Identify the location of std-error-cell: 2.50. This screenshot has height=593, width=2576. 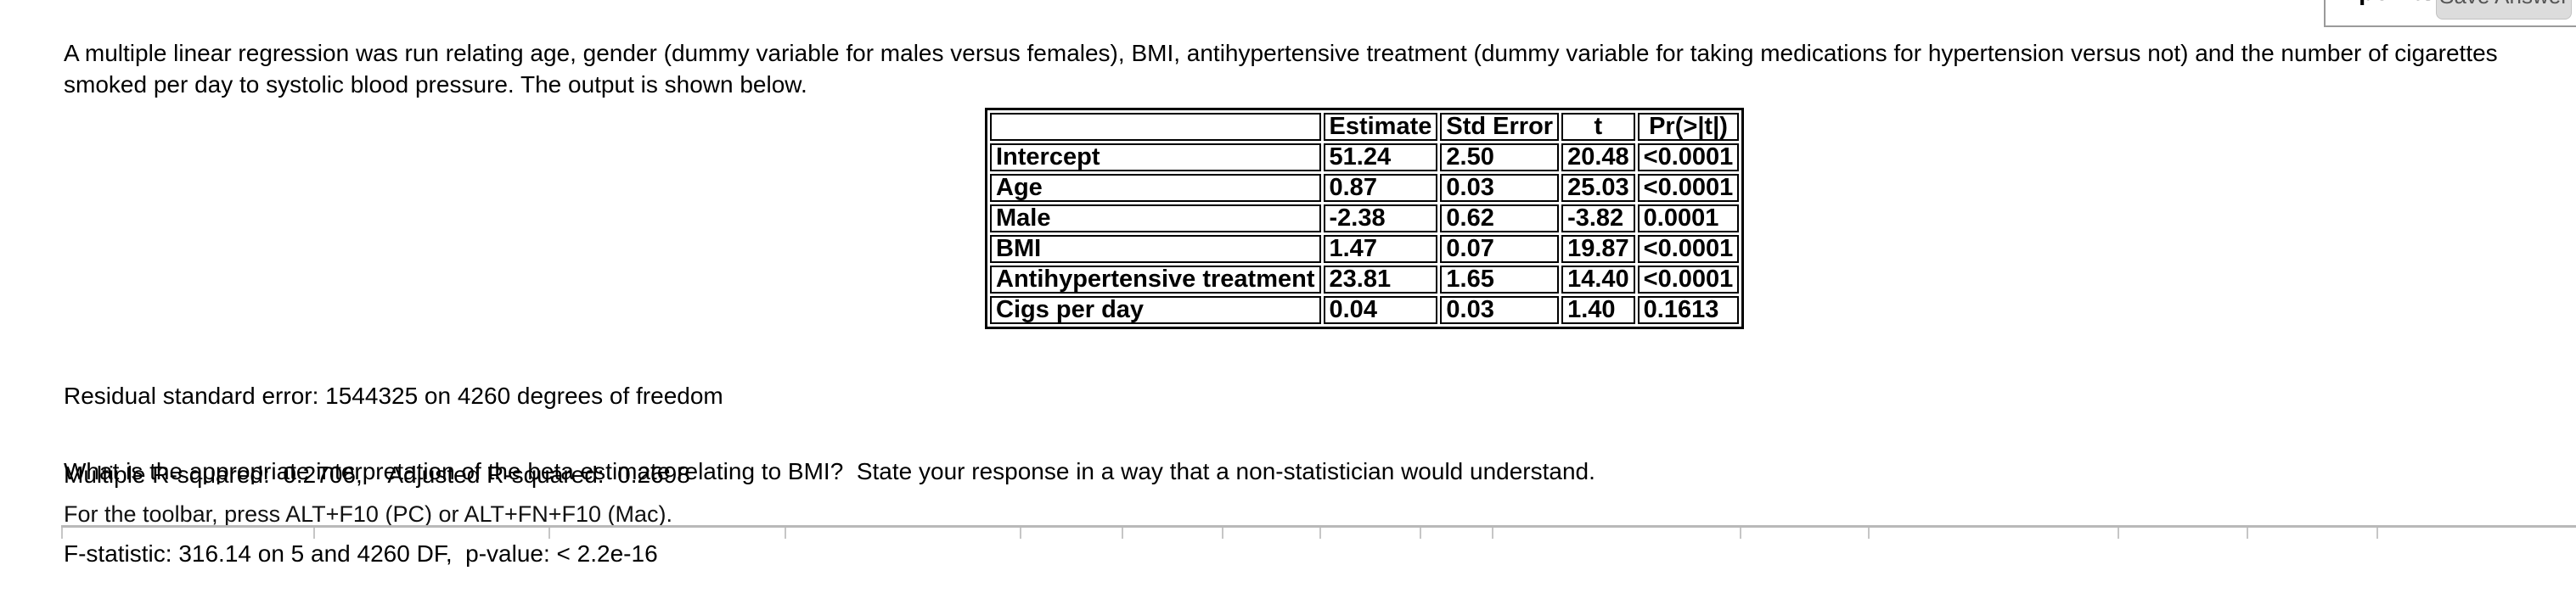
(1500, 157).